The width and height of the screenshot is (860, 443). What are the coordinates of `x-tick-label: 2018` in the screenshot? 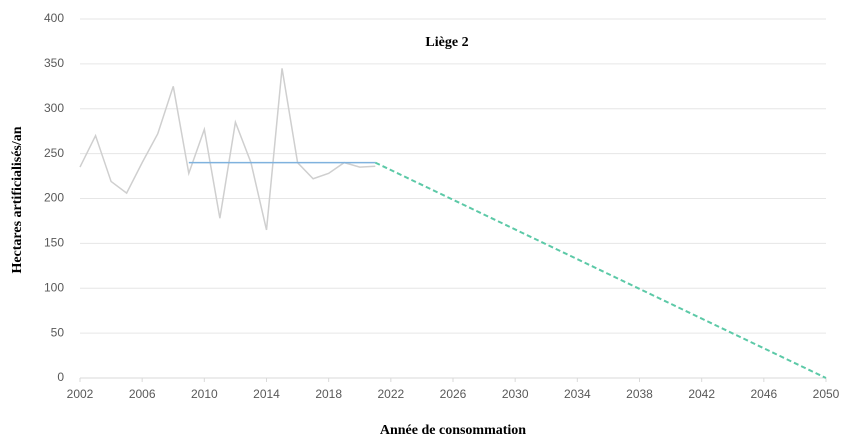 It's located at (328, 394).